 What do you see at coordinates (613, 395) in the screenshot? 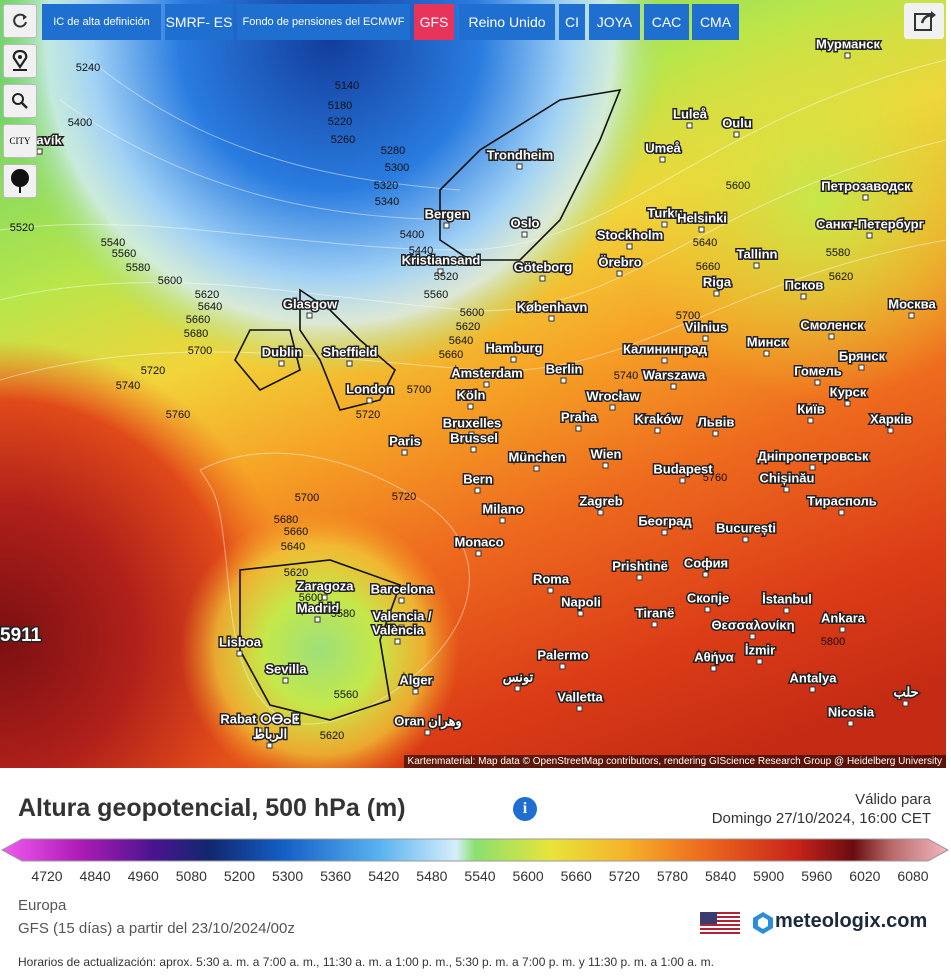
I see `city-label: Wrocław` at bounding box center [613, 395].